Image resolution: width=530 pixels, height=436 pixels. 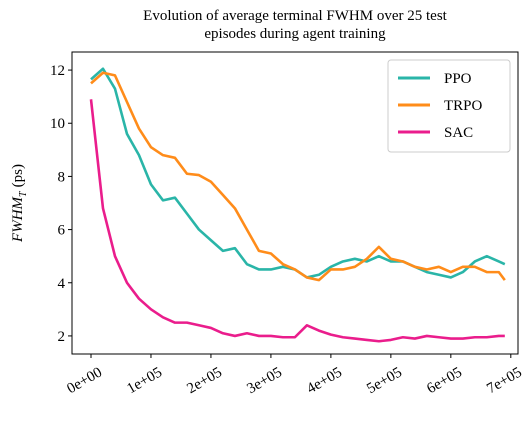 I want to click on y-axis-label: FWHMT (ps), so click(x=19, y=203).